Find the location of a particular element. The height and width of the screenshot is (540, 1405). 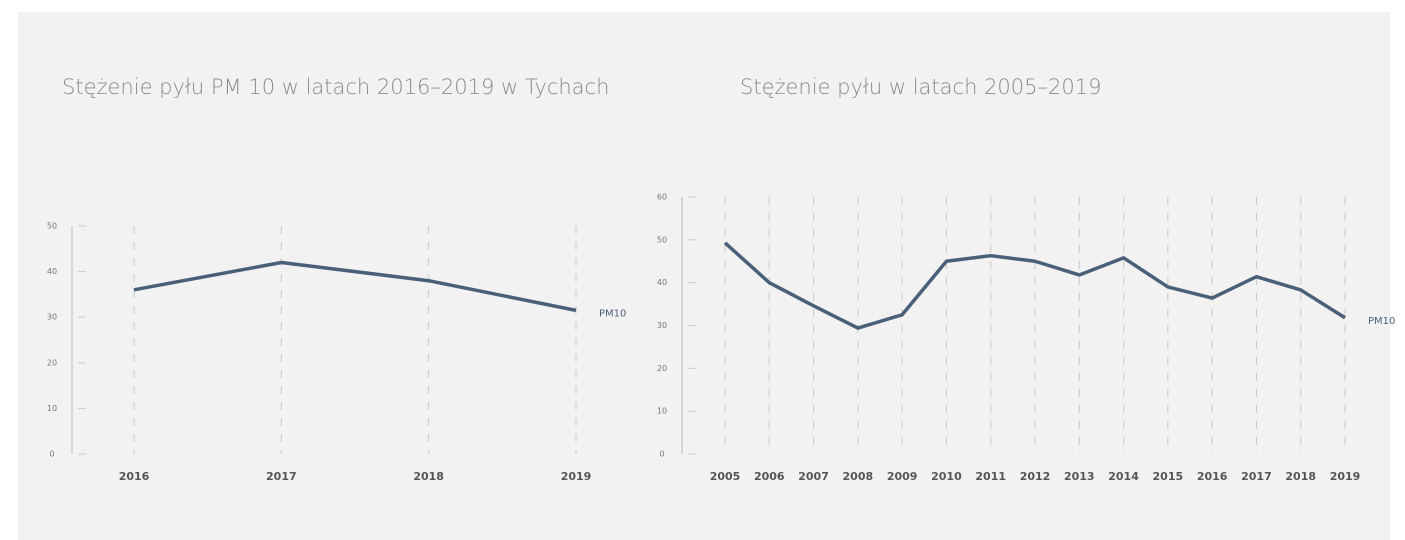

x-tick-label: 2014 is located at coordinates (1123, 476).